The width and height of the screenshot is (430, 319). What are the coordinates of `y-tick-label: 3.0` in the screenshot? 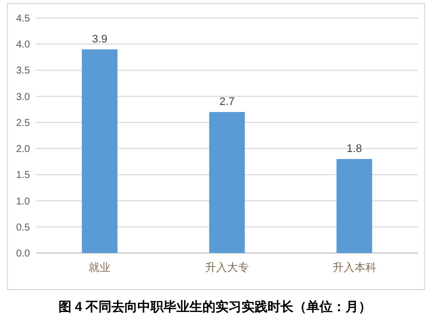 It's located at (23, 97).